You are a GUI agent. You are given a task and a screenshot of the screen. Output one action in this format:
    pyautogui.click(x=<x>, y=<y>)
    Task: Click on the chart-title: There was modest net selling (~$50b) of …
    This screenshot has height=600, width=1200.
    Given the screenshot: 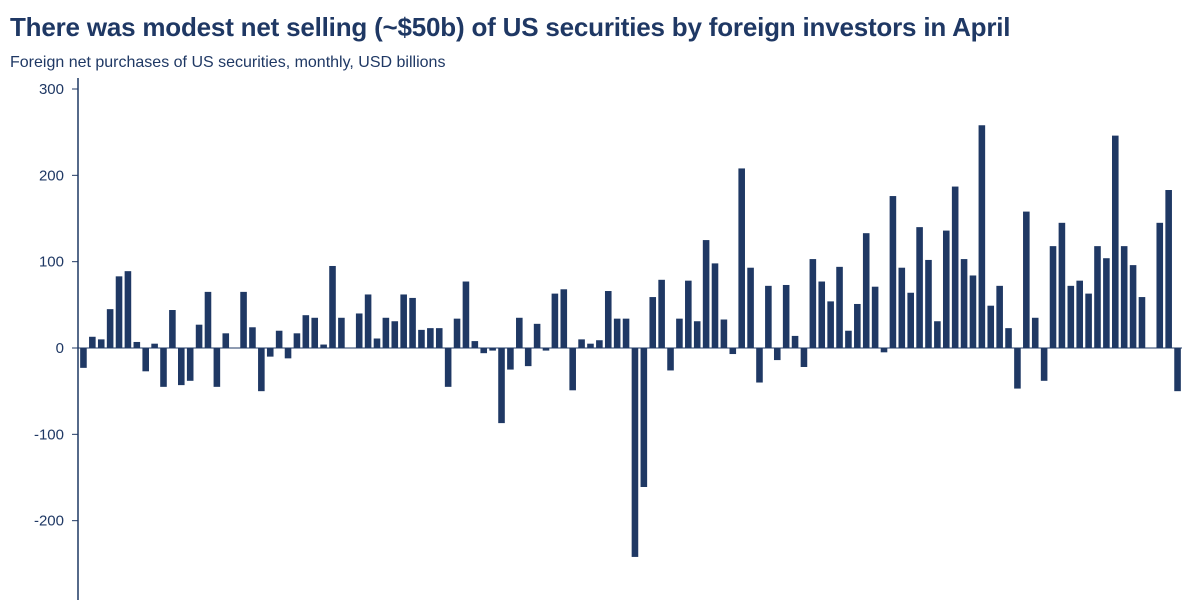 What is the action you would take?
    pyautogui.click(x=510, y=27)
    